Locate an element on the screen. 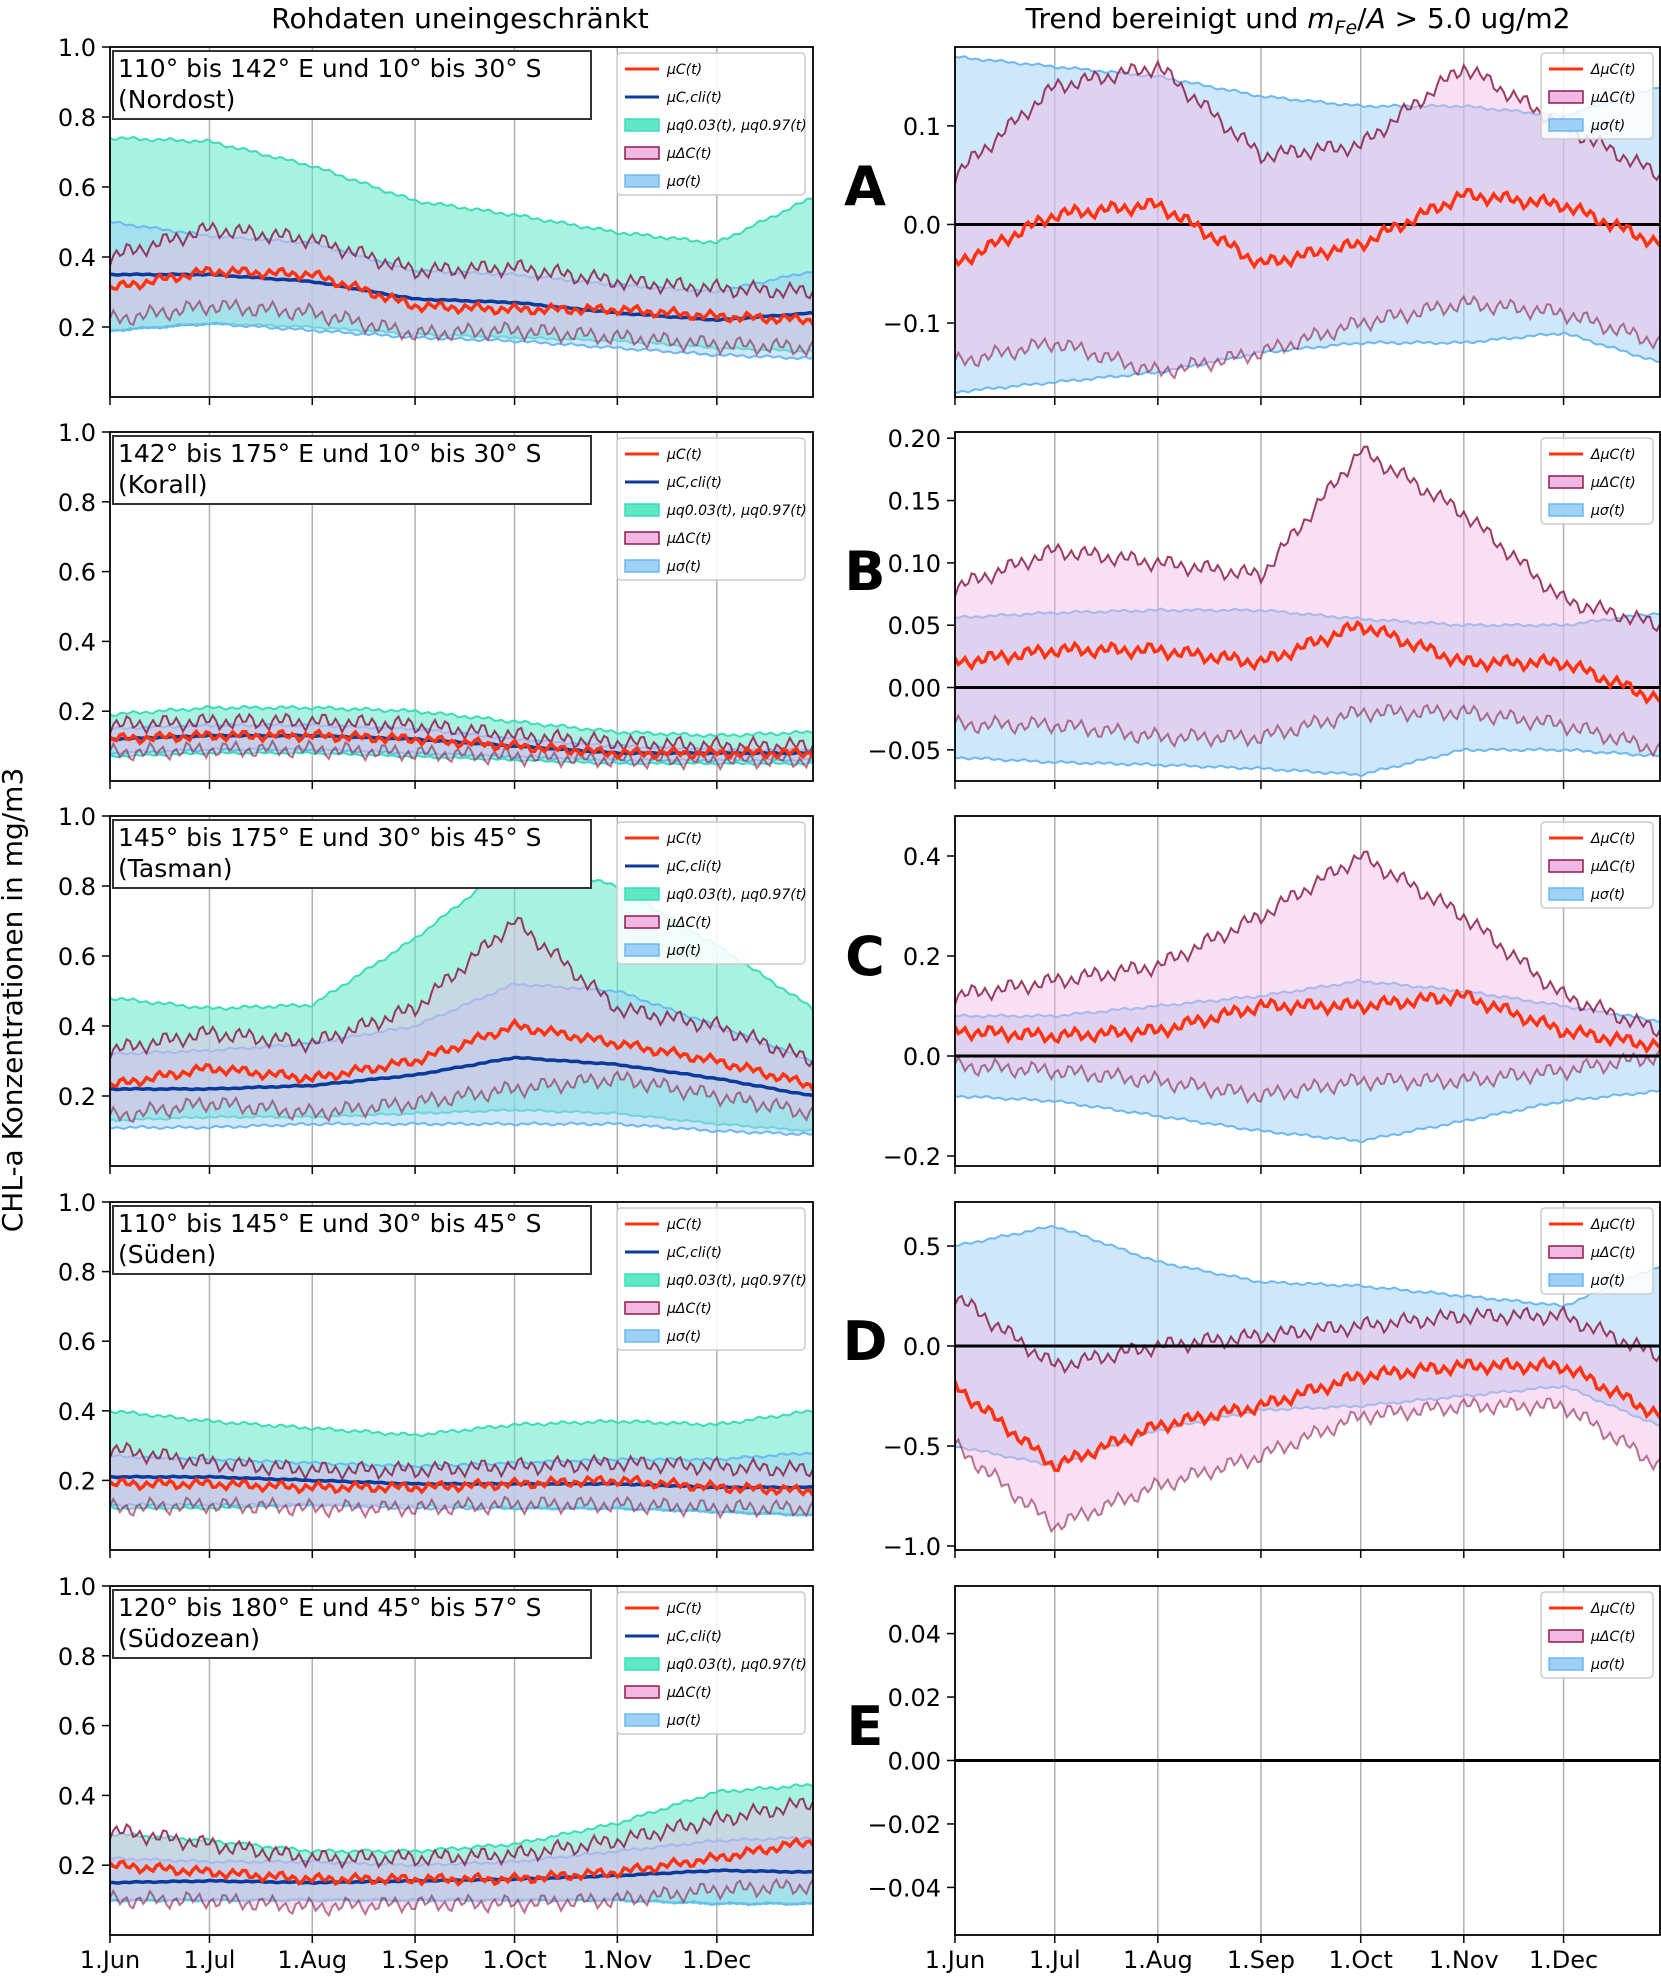  ytick-label: −0.5 is located at coordinates (912, 1447).